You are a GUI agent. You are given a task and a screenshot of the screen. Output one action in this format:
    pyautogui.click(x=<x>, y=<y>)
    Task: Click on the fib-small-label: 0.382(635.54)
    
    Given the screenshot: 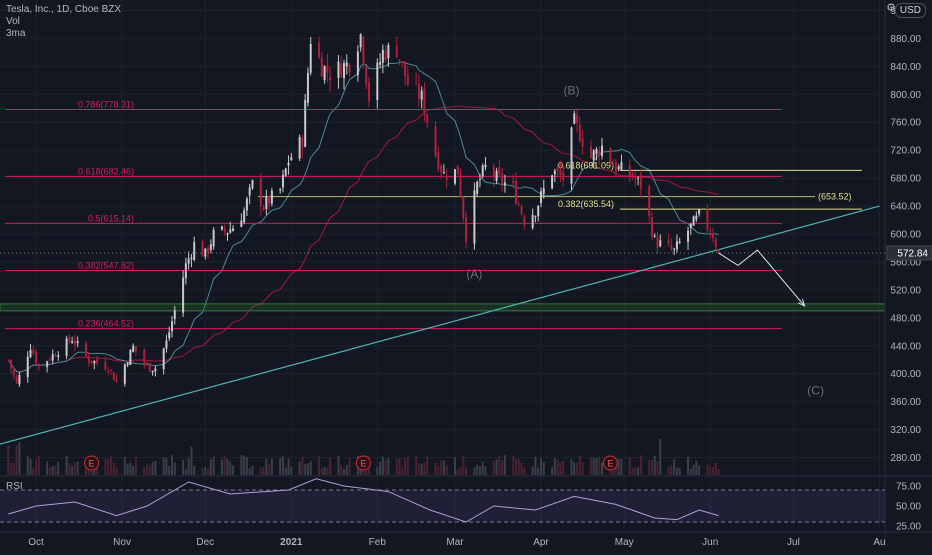 What is the action you would take?
    pyautogui.click(x=586, y=204)
    